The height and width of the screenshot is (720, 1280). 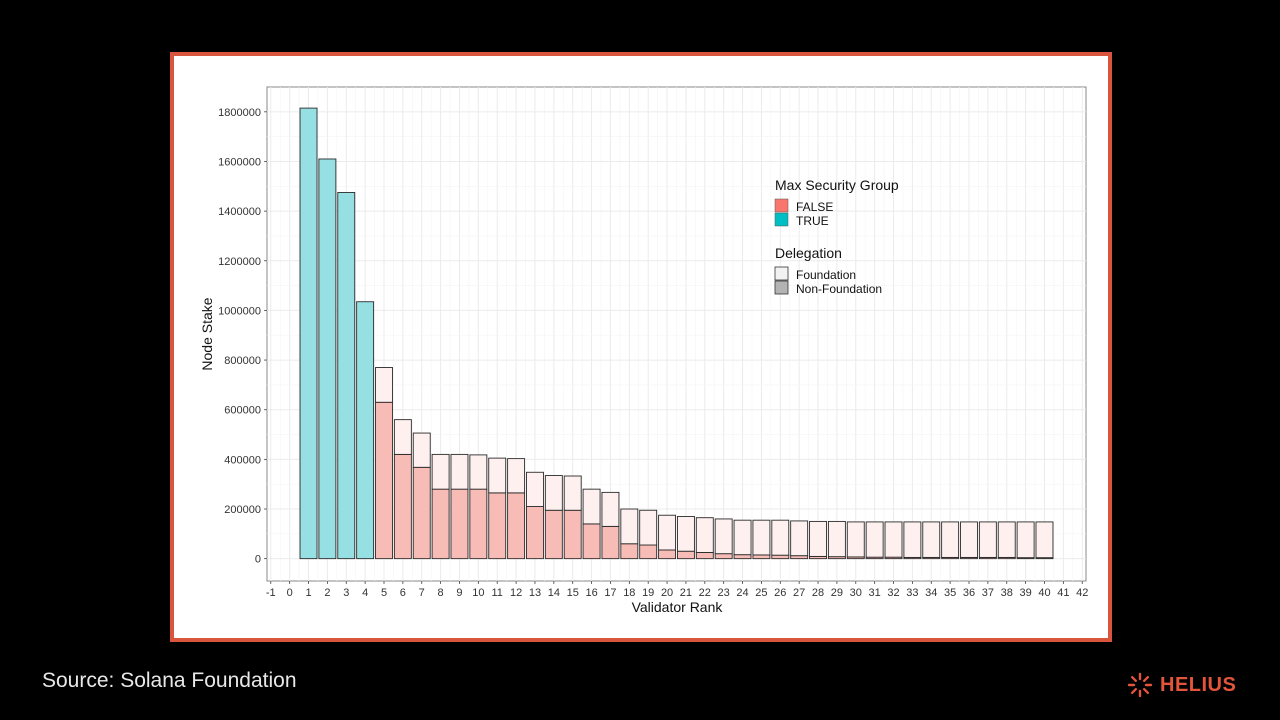 What do you see at coordinates (239, 113) in the screenshot?
I see `y-tick-label: 1800000` at bounding box center [239, 113].